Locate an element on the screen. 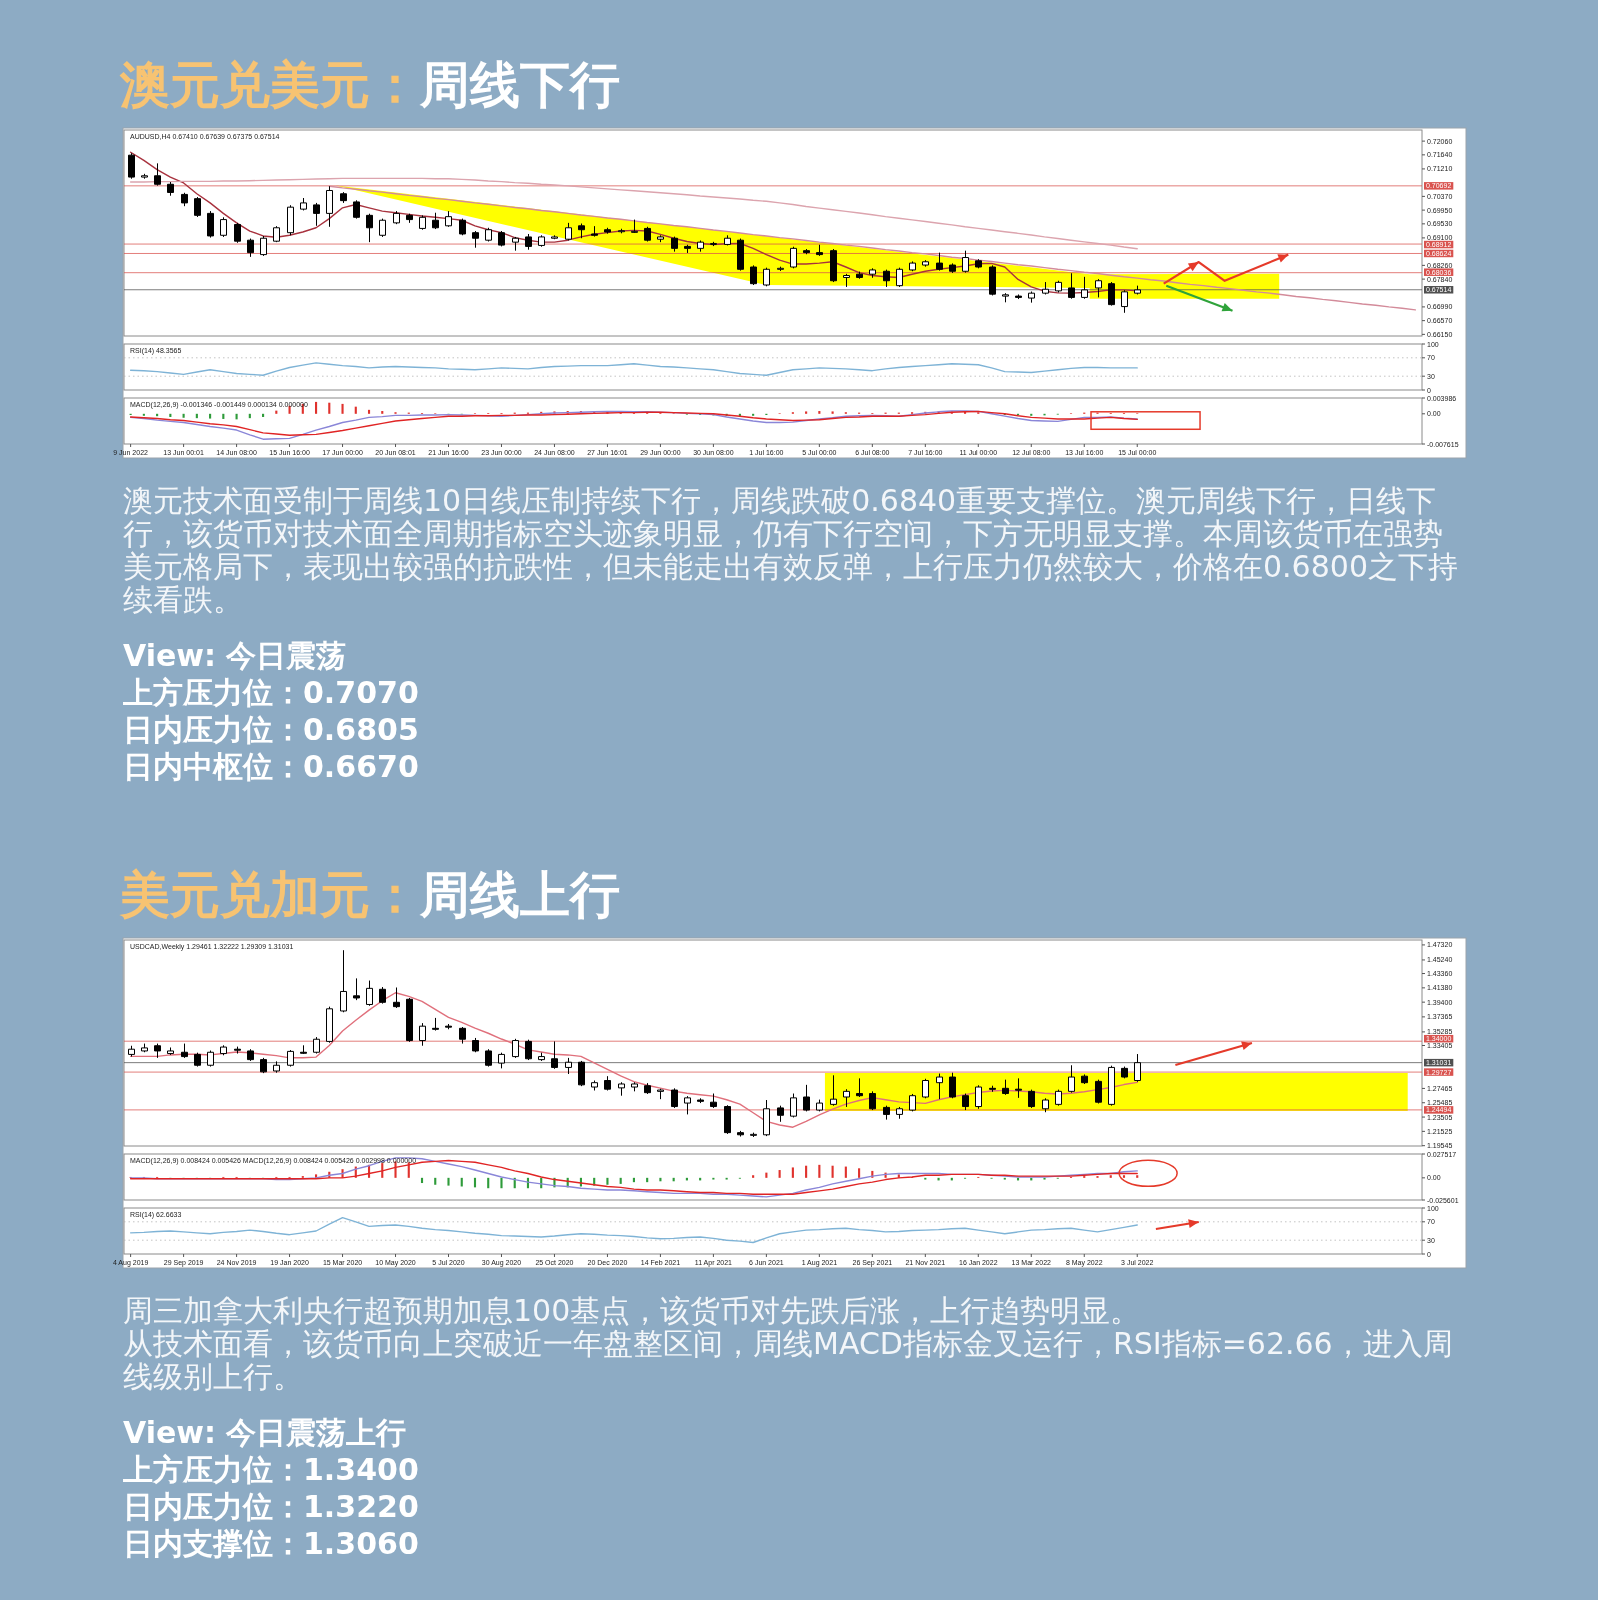 The image size is (1598, 1600). text: 上方压力位：0.7070 is located at coordinates (270, 692).